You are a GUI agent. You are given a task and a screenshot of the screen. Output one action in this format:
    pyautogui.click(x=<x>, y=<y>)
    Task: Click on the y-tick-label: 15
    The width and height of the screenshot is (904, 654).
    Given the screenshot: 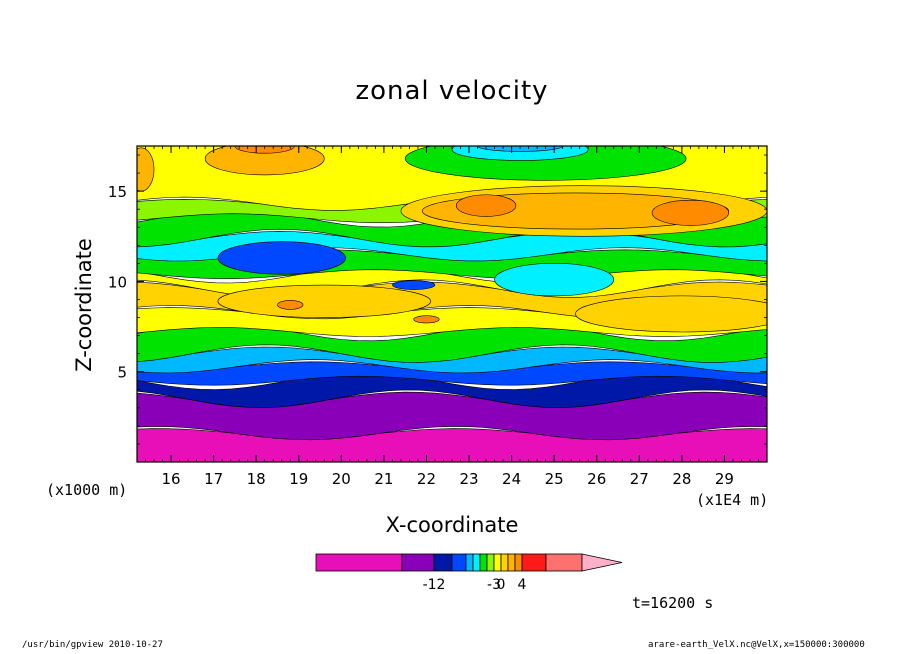 What is the action you would take?
    pyautogui.click(x=117, y=192)
    